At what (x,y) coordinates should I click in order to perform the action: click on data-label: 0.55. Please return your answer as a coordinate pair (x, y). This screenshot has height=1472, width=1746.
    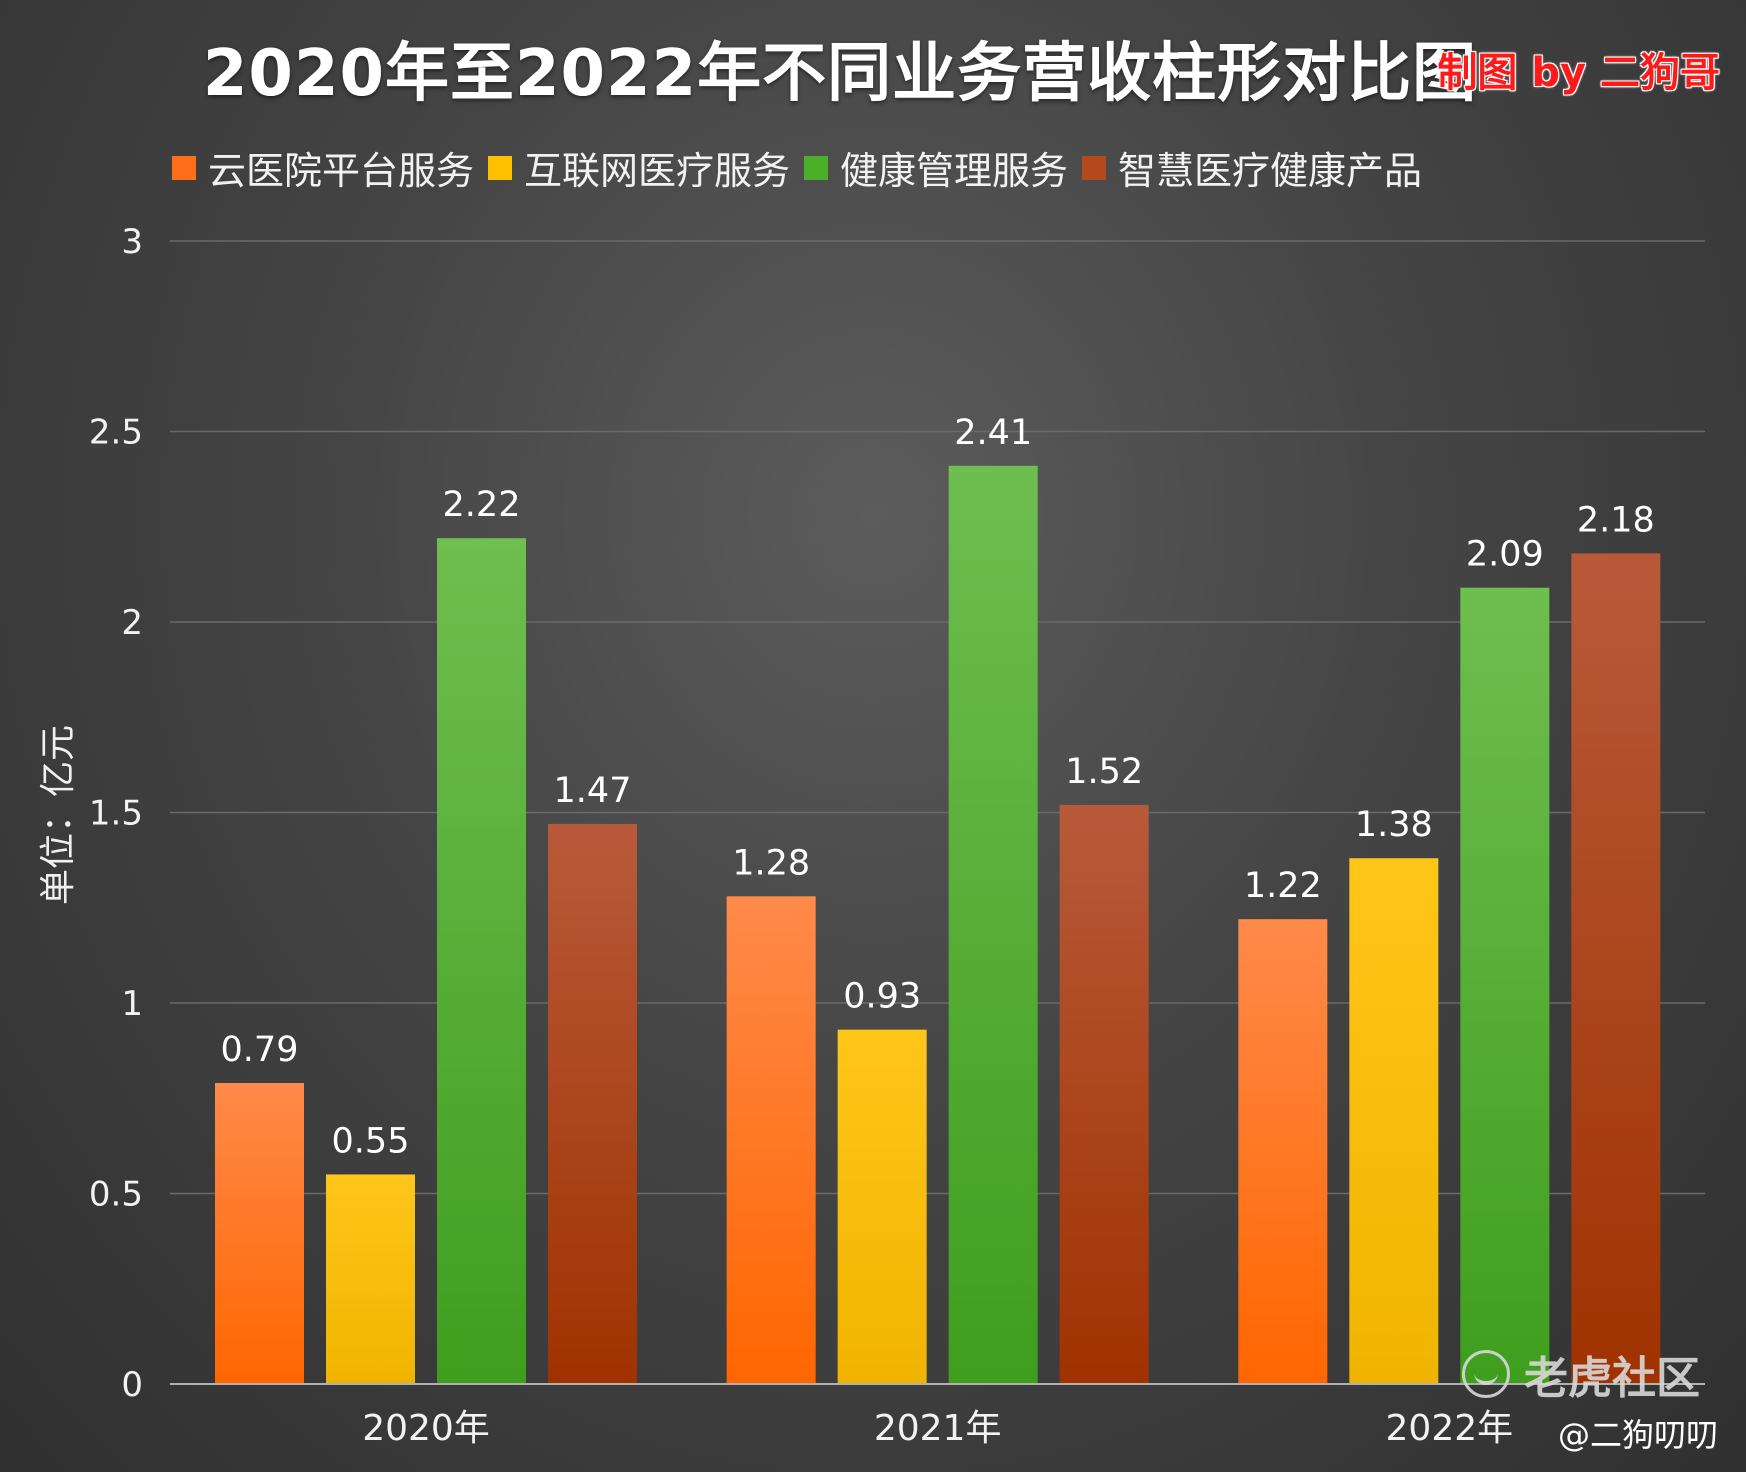
    Looking at the image, I should click on (371, 1141).